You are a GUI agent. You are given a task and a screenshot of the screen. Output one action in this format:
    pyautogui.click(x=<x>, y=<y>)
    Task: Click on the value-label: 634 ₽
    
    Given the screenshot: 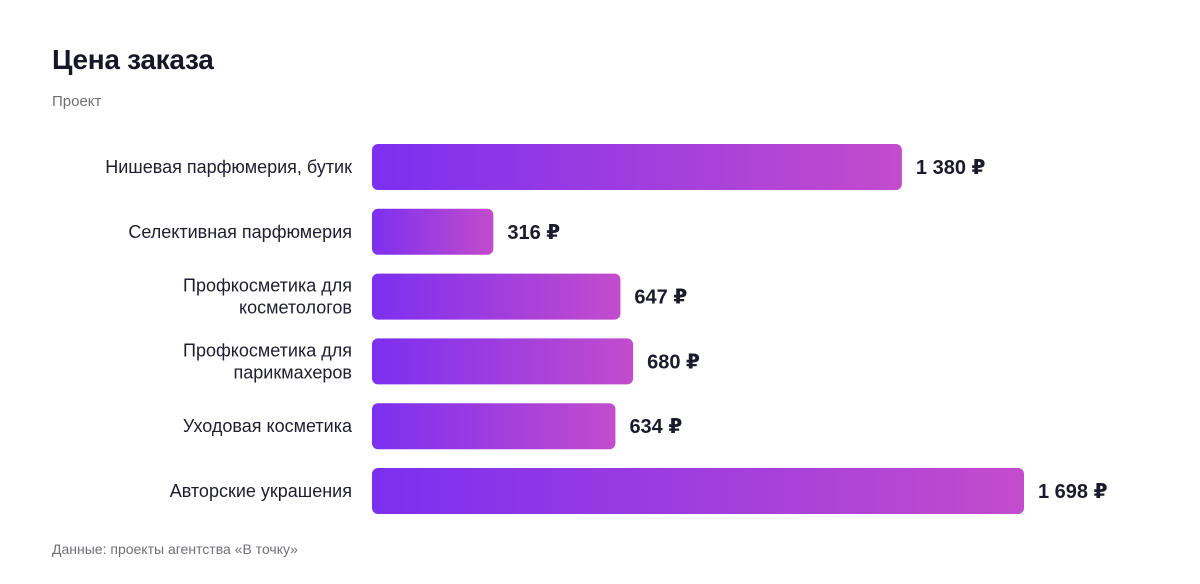 What is the action you would take?
    pyautogui.click(x=655, y=427)
    